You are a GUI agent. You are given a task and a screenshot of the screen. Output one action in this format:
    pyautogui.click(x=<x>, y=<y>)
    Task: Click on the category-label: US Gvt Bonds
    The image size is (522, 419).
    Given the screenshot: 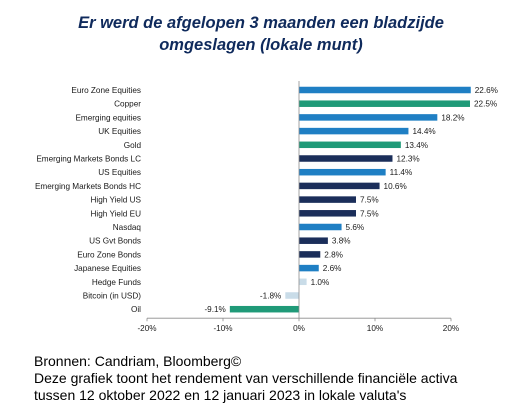 What is the action you would take?
    pyautogui.click(x=115, y=241)
    